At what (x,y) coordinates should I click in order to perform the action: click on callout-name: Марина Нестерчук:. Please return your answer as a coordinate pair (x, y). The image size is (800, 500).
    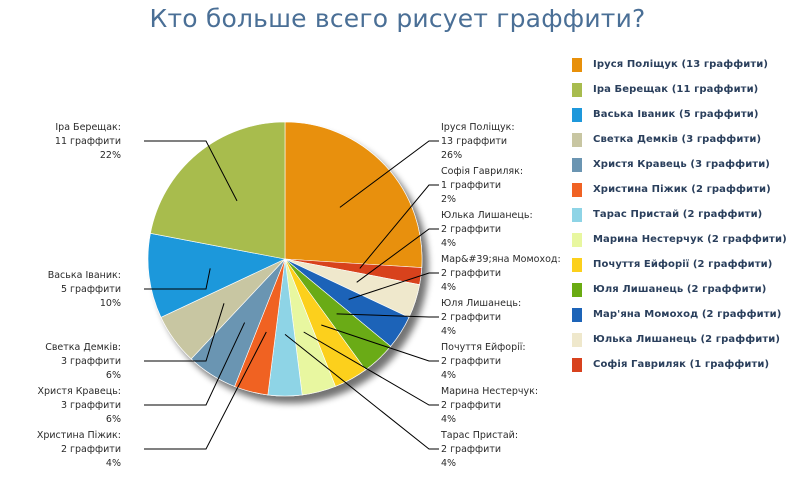
    Looking at the image, I should click on (489, 391).